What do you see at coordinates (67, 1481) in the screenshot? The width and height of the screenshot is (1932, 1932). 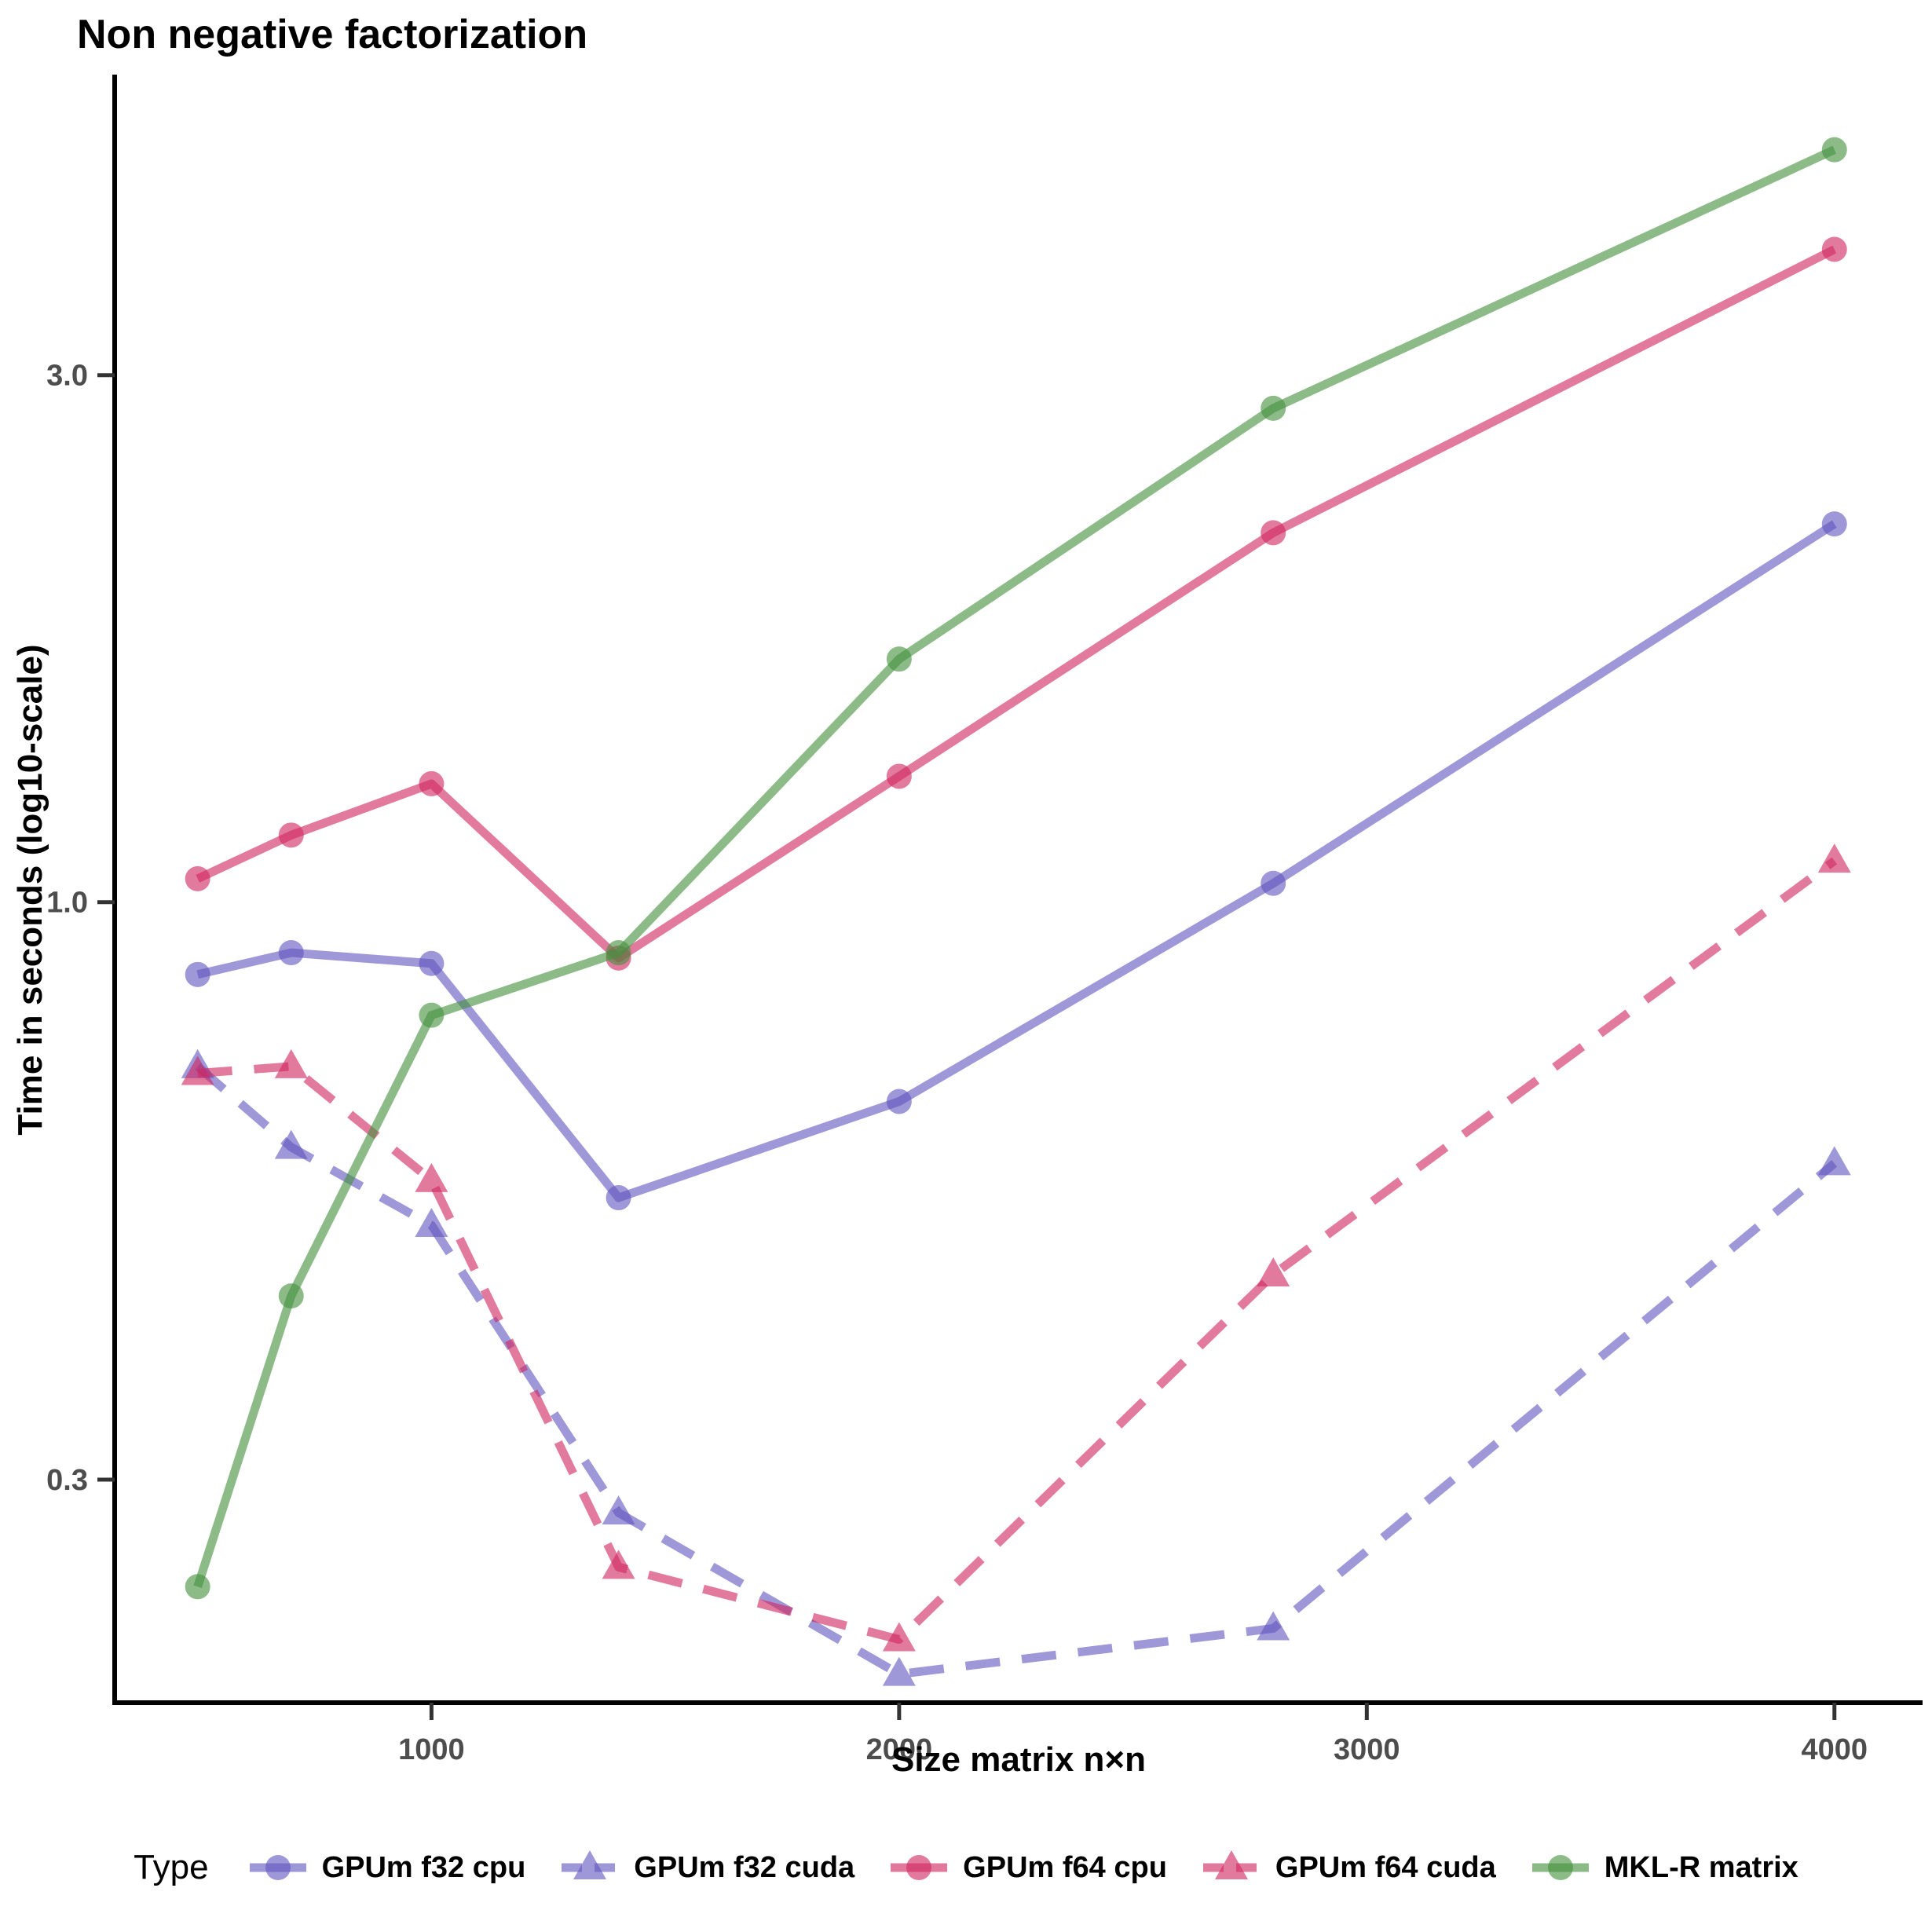 I see `y-tick-label: 0.3` at bounding box center [67, 1481].